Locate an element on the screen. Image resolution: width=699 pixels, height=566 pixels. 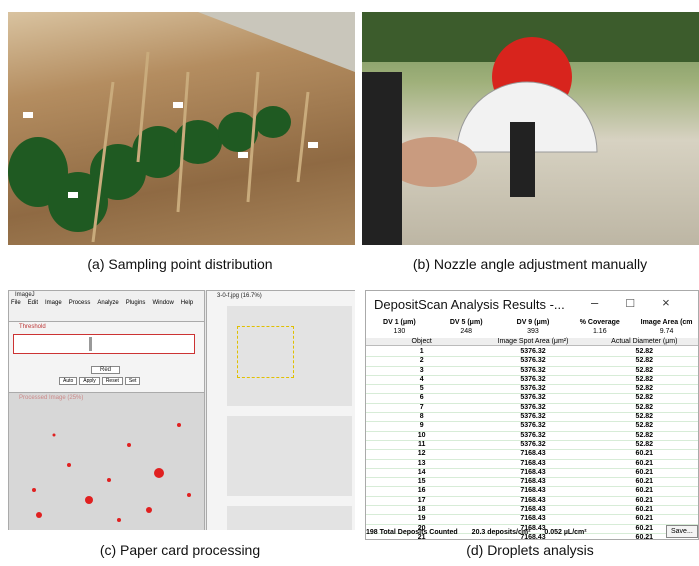
button-row: Auto Apply Reset Set is located at coordinates (100, 381).